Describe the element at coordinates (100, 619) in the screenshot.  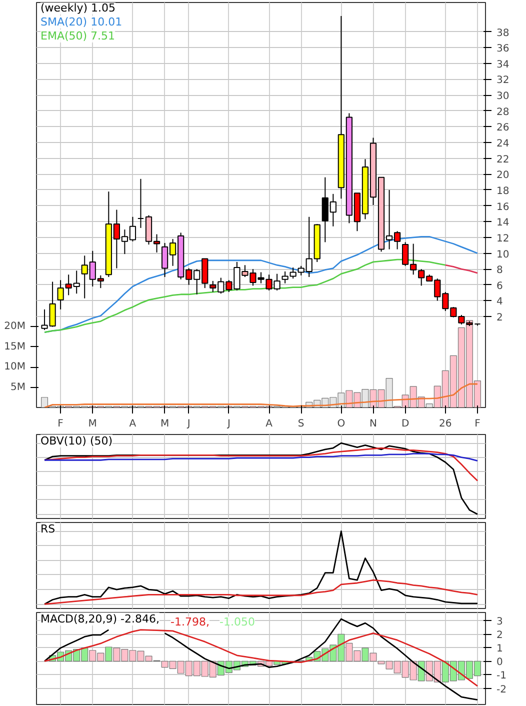
I see `series-label: MACD(8,20,9) -2.846,` at that location.